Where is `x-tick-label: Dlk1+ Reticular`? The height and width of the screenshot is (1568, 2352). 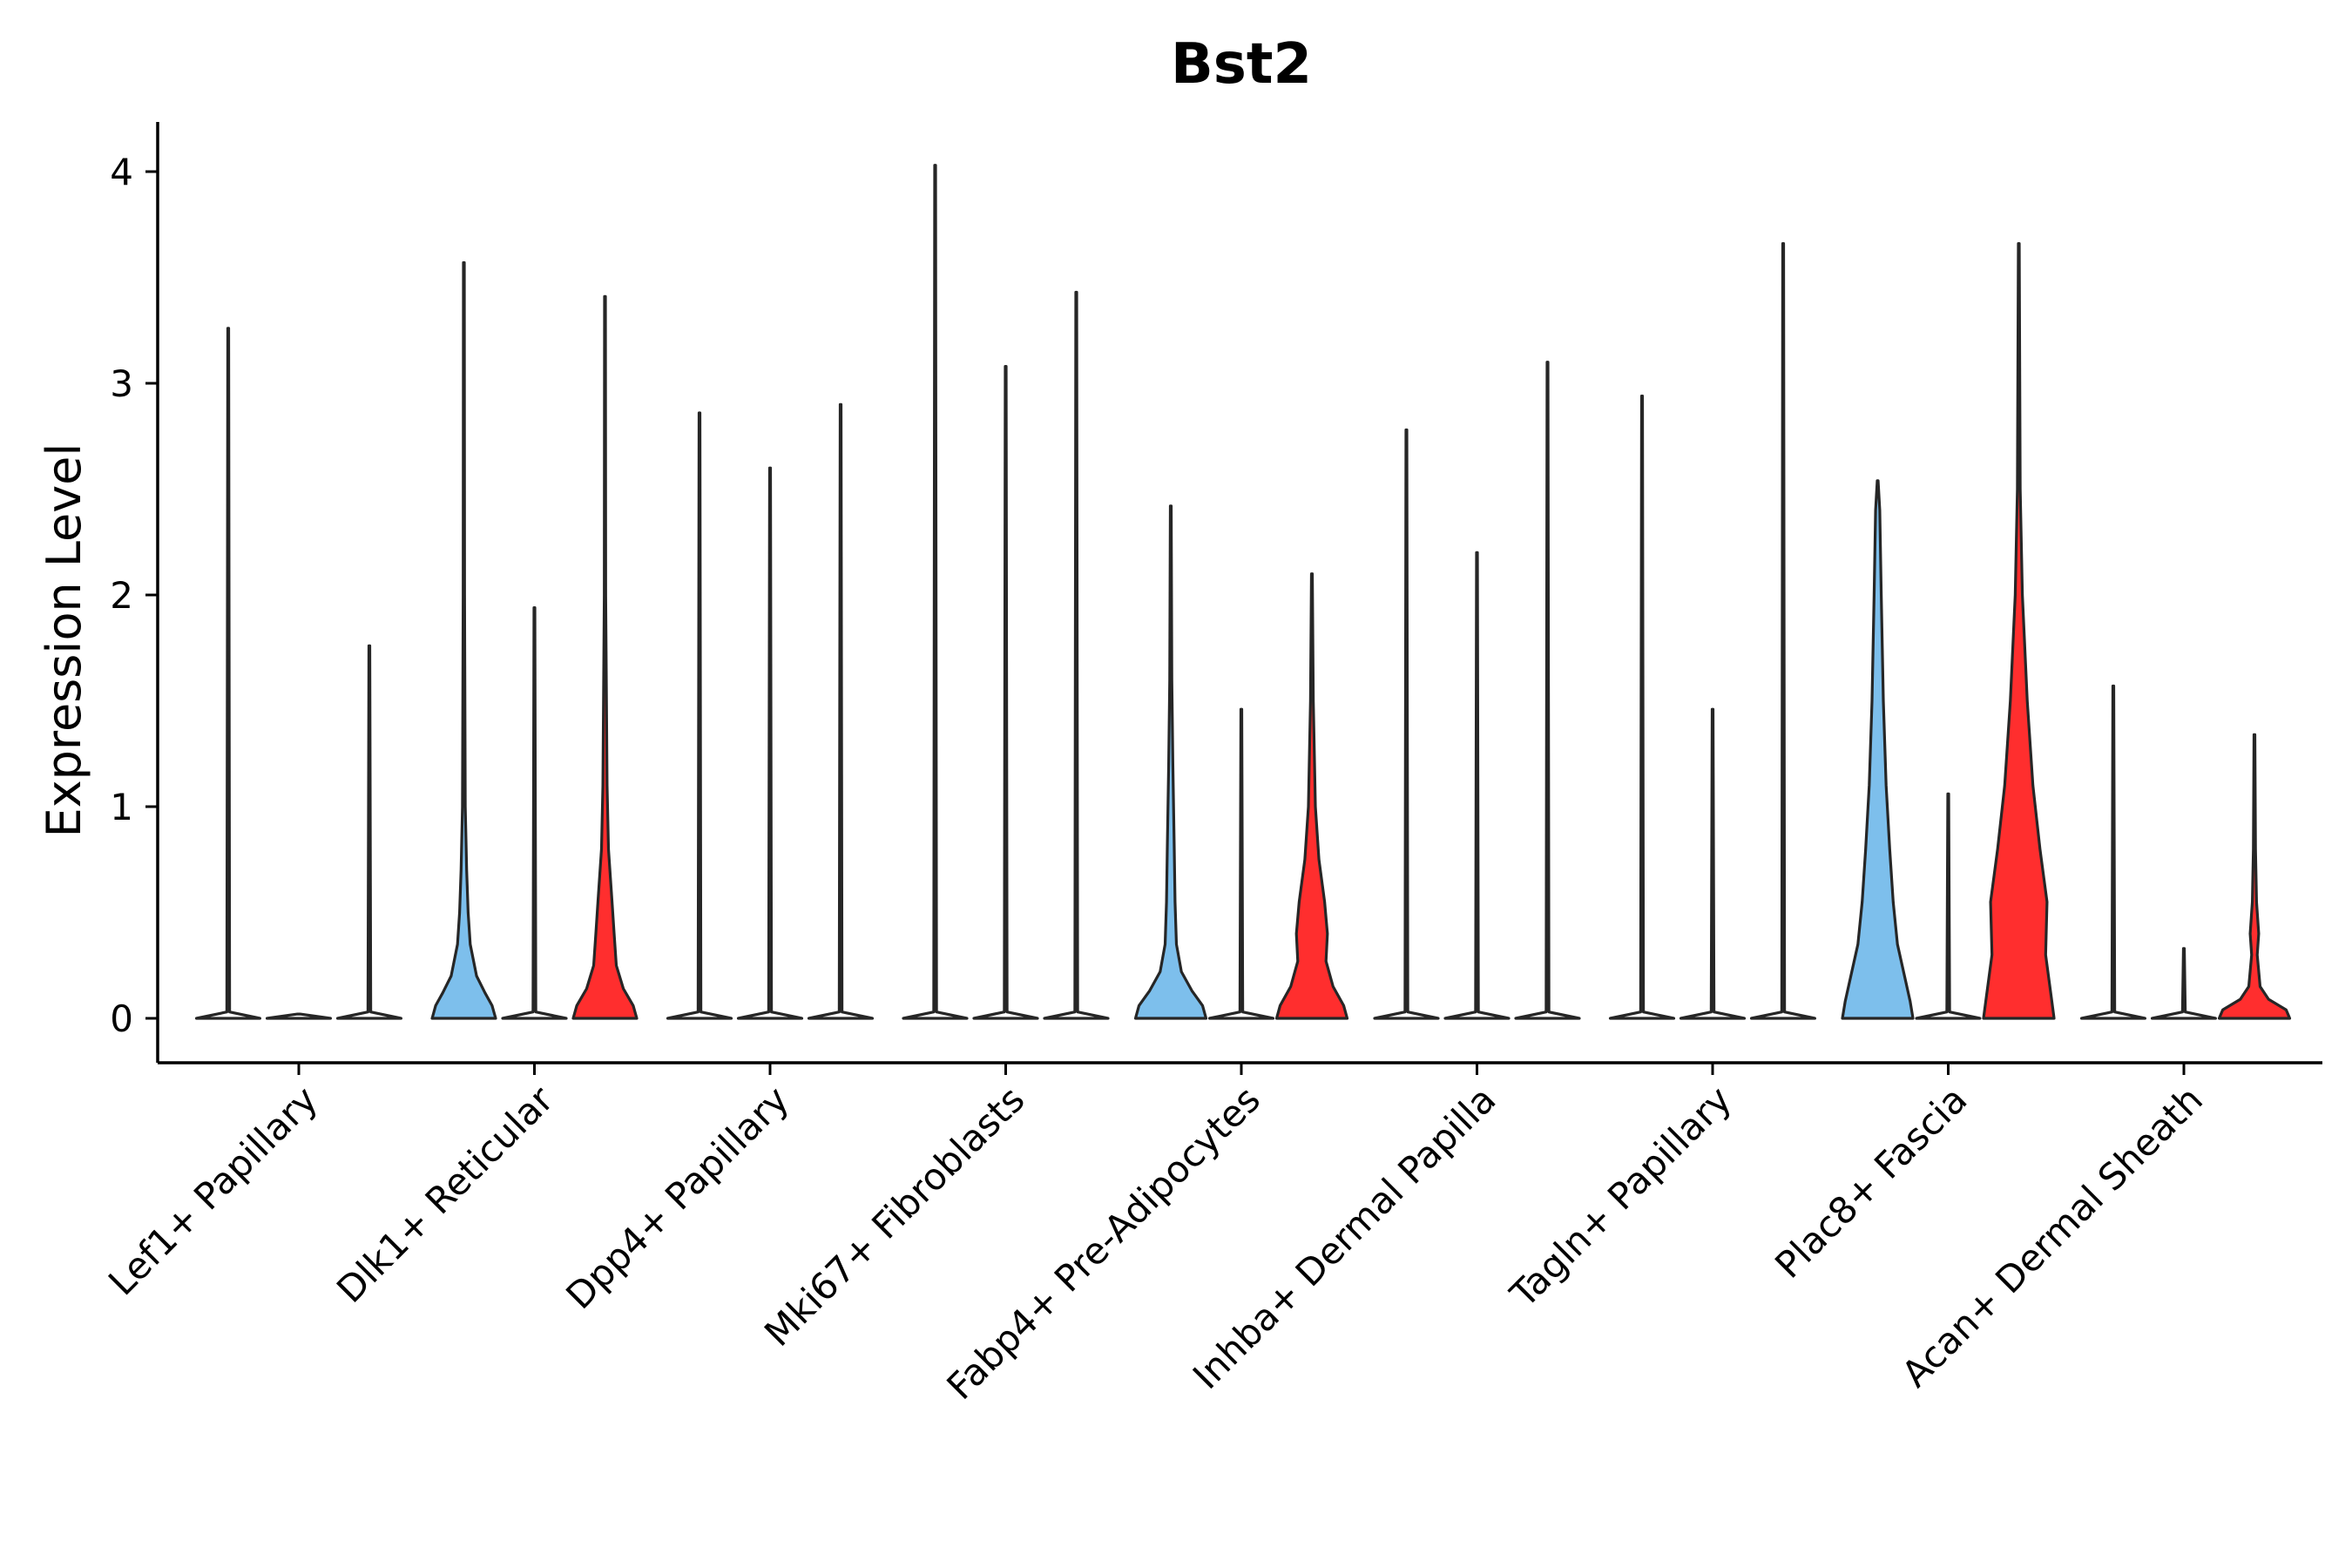 x-tick-label: Dlk1+ Reticular is located at coordinates (445, 1194).